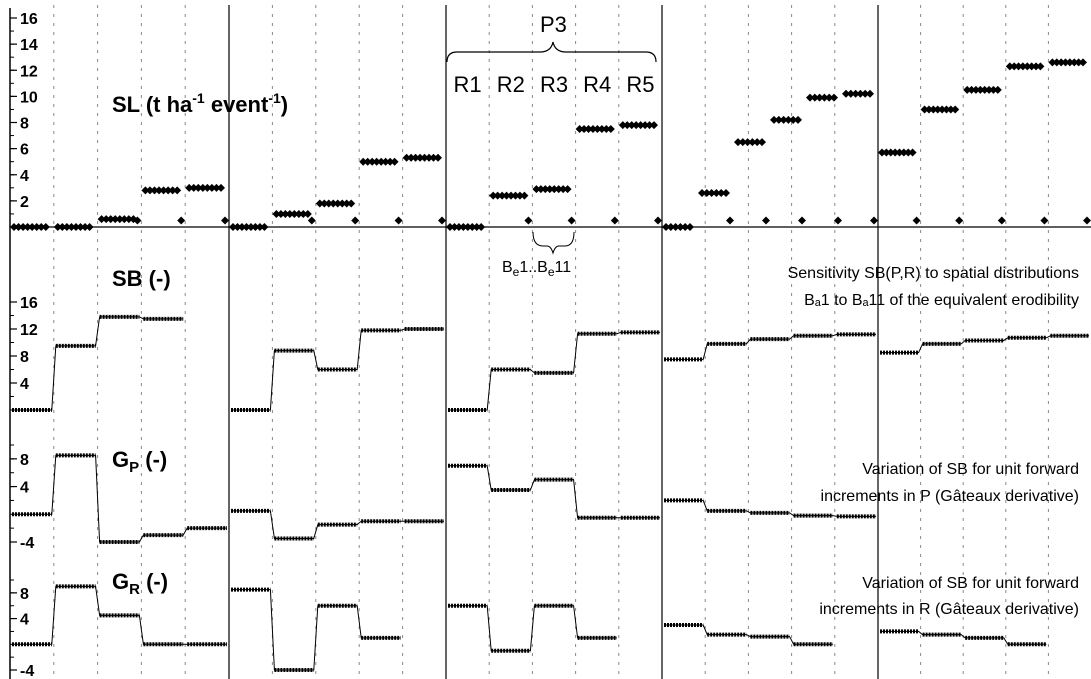 The height and width of the screenshot is (679, 1091). I want to click on sl-tick-label: 4, so click(24, 176).